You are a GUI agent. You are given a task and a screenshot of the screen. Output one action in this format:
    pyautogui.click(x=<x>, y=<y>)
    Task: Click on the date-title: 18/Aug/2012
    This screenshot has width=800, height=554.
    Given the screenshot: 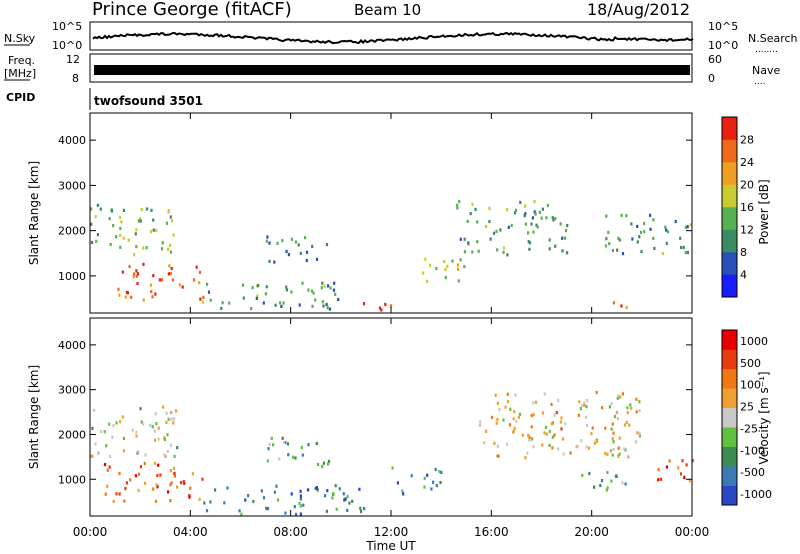 What is the action you would take?
    pyautogui.click(x=638, y=9)
    